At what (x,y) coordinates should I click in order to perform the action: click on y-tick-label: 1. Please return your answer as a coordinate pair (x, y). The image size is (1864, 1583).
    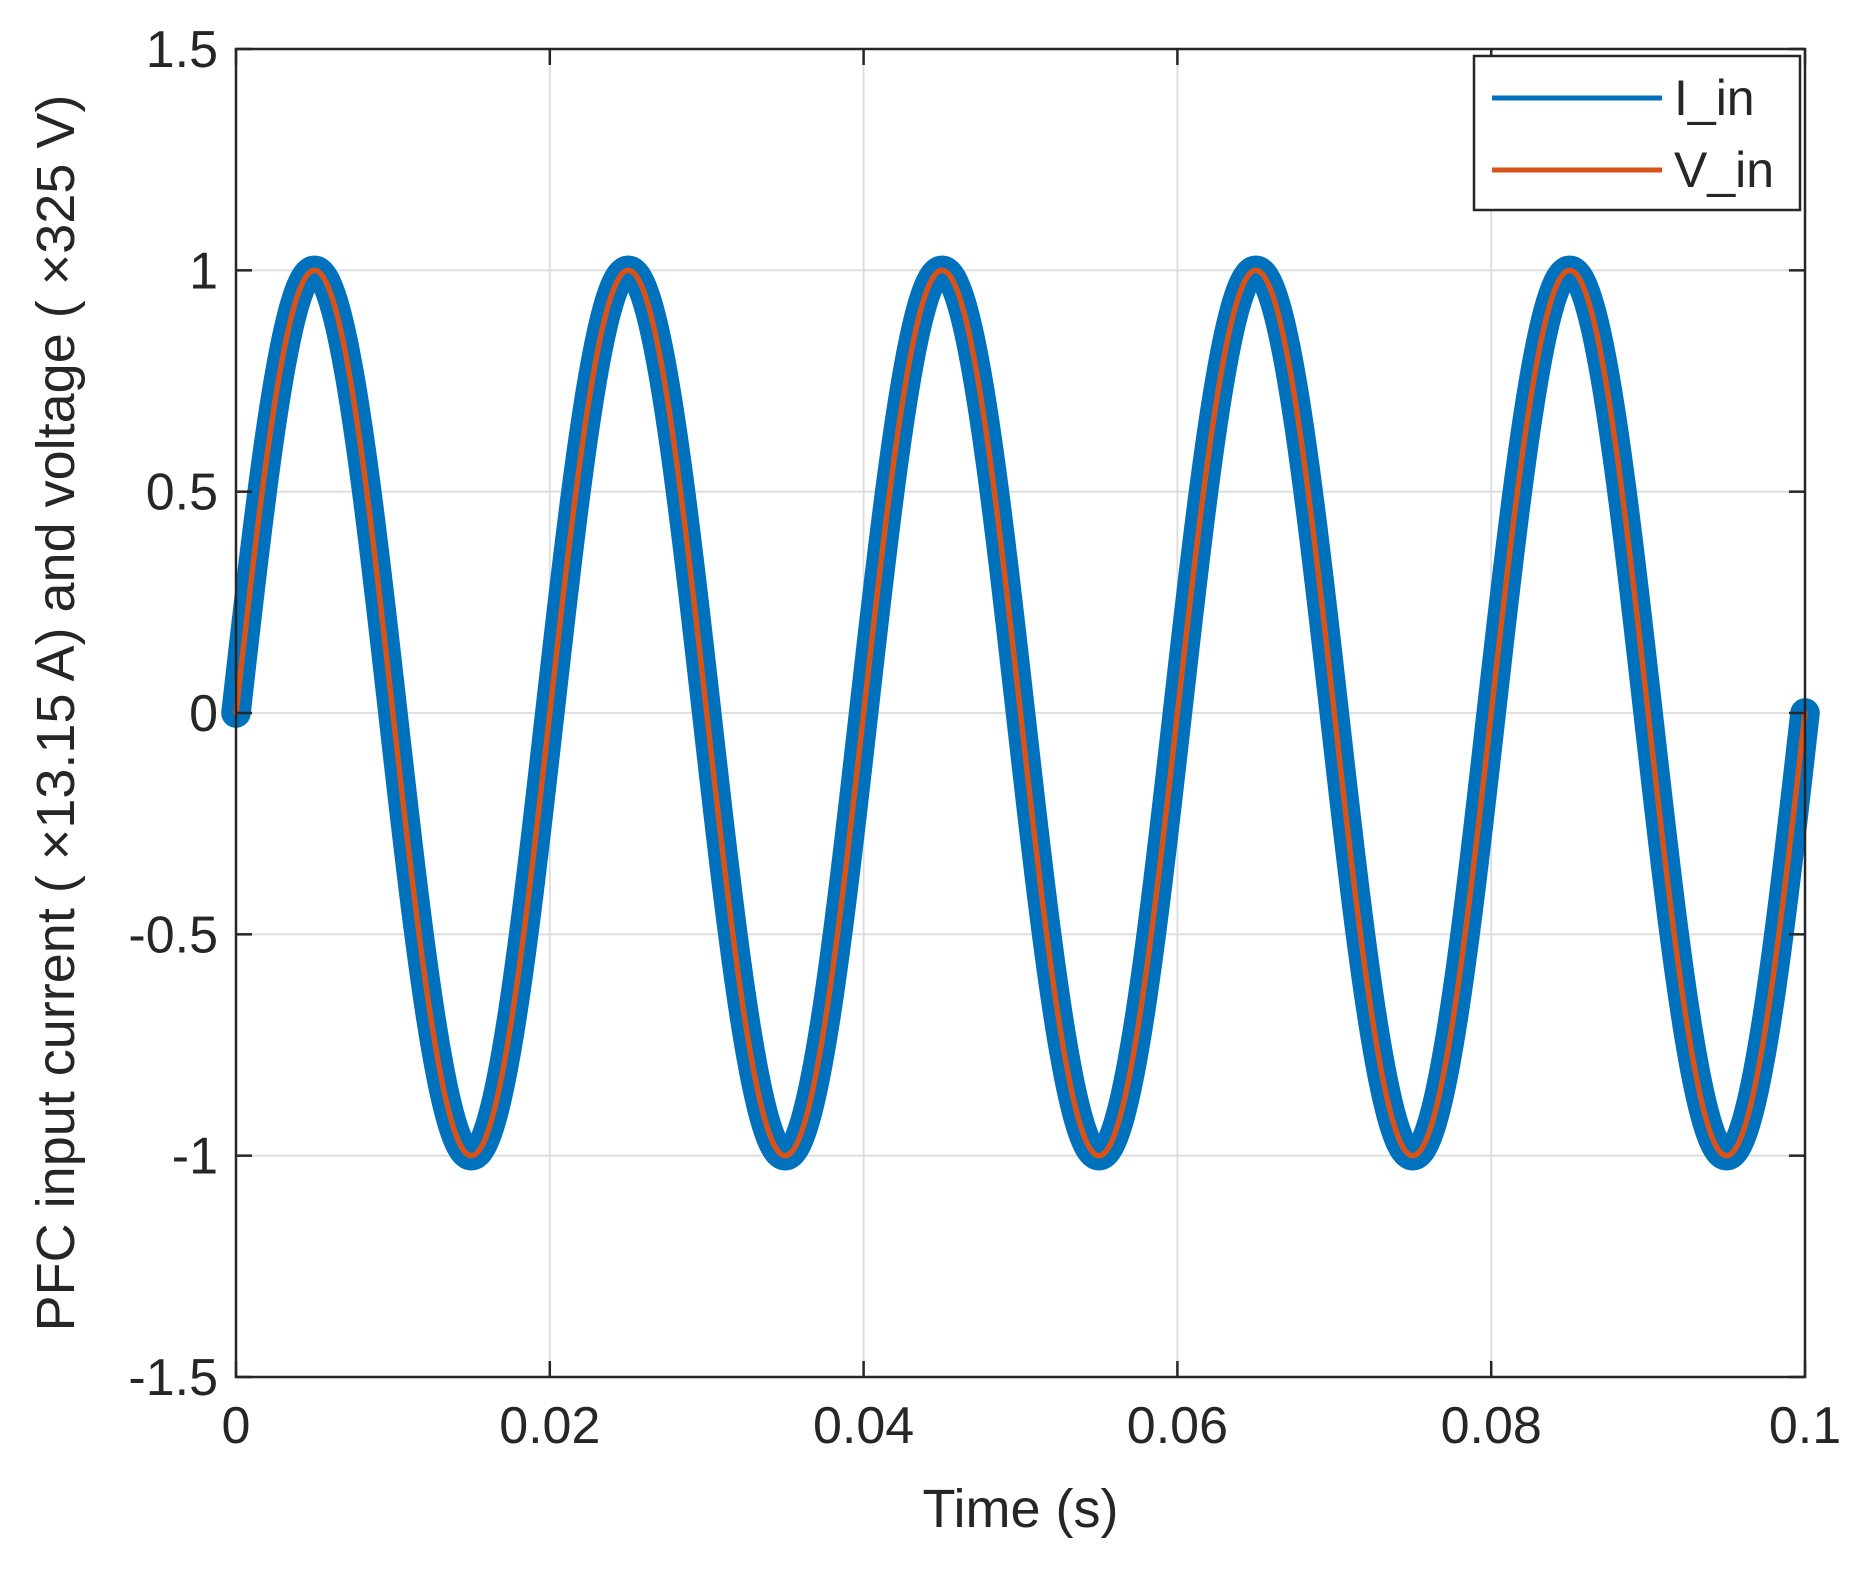
    Looking at the image, I should click on (203, 271).